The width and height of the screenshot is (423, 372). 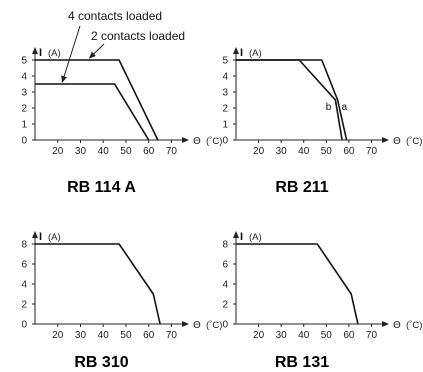 What do you see at coordinates (329, 107) in the screenshot?
I see `series-label: b` at bounding box center [329, 107].